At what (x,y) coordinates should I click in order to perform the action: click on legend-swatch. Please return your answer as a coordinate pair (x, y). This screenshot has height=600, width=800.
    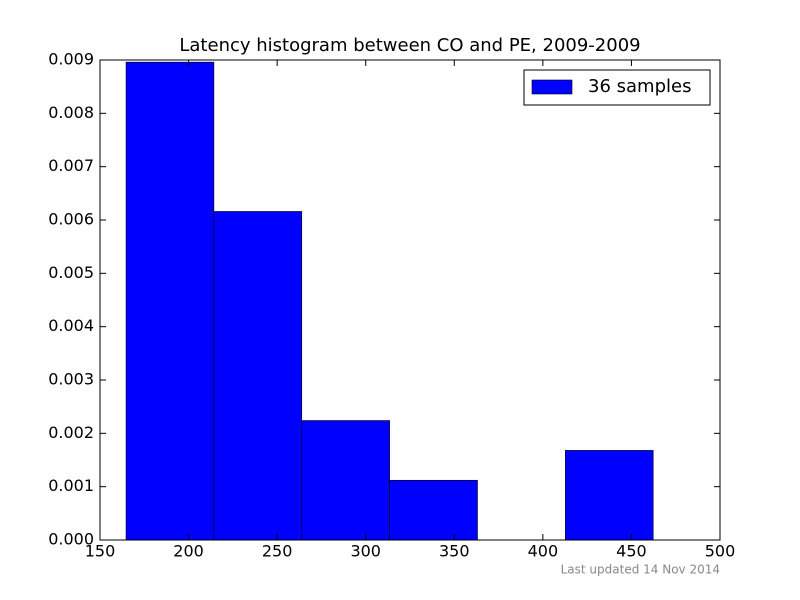
    Looking at the image, I should click on (552, 87).